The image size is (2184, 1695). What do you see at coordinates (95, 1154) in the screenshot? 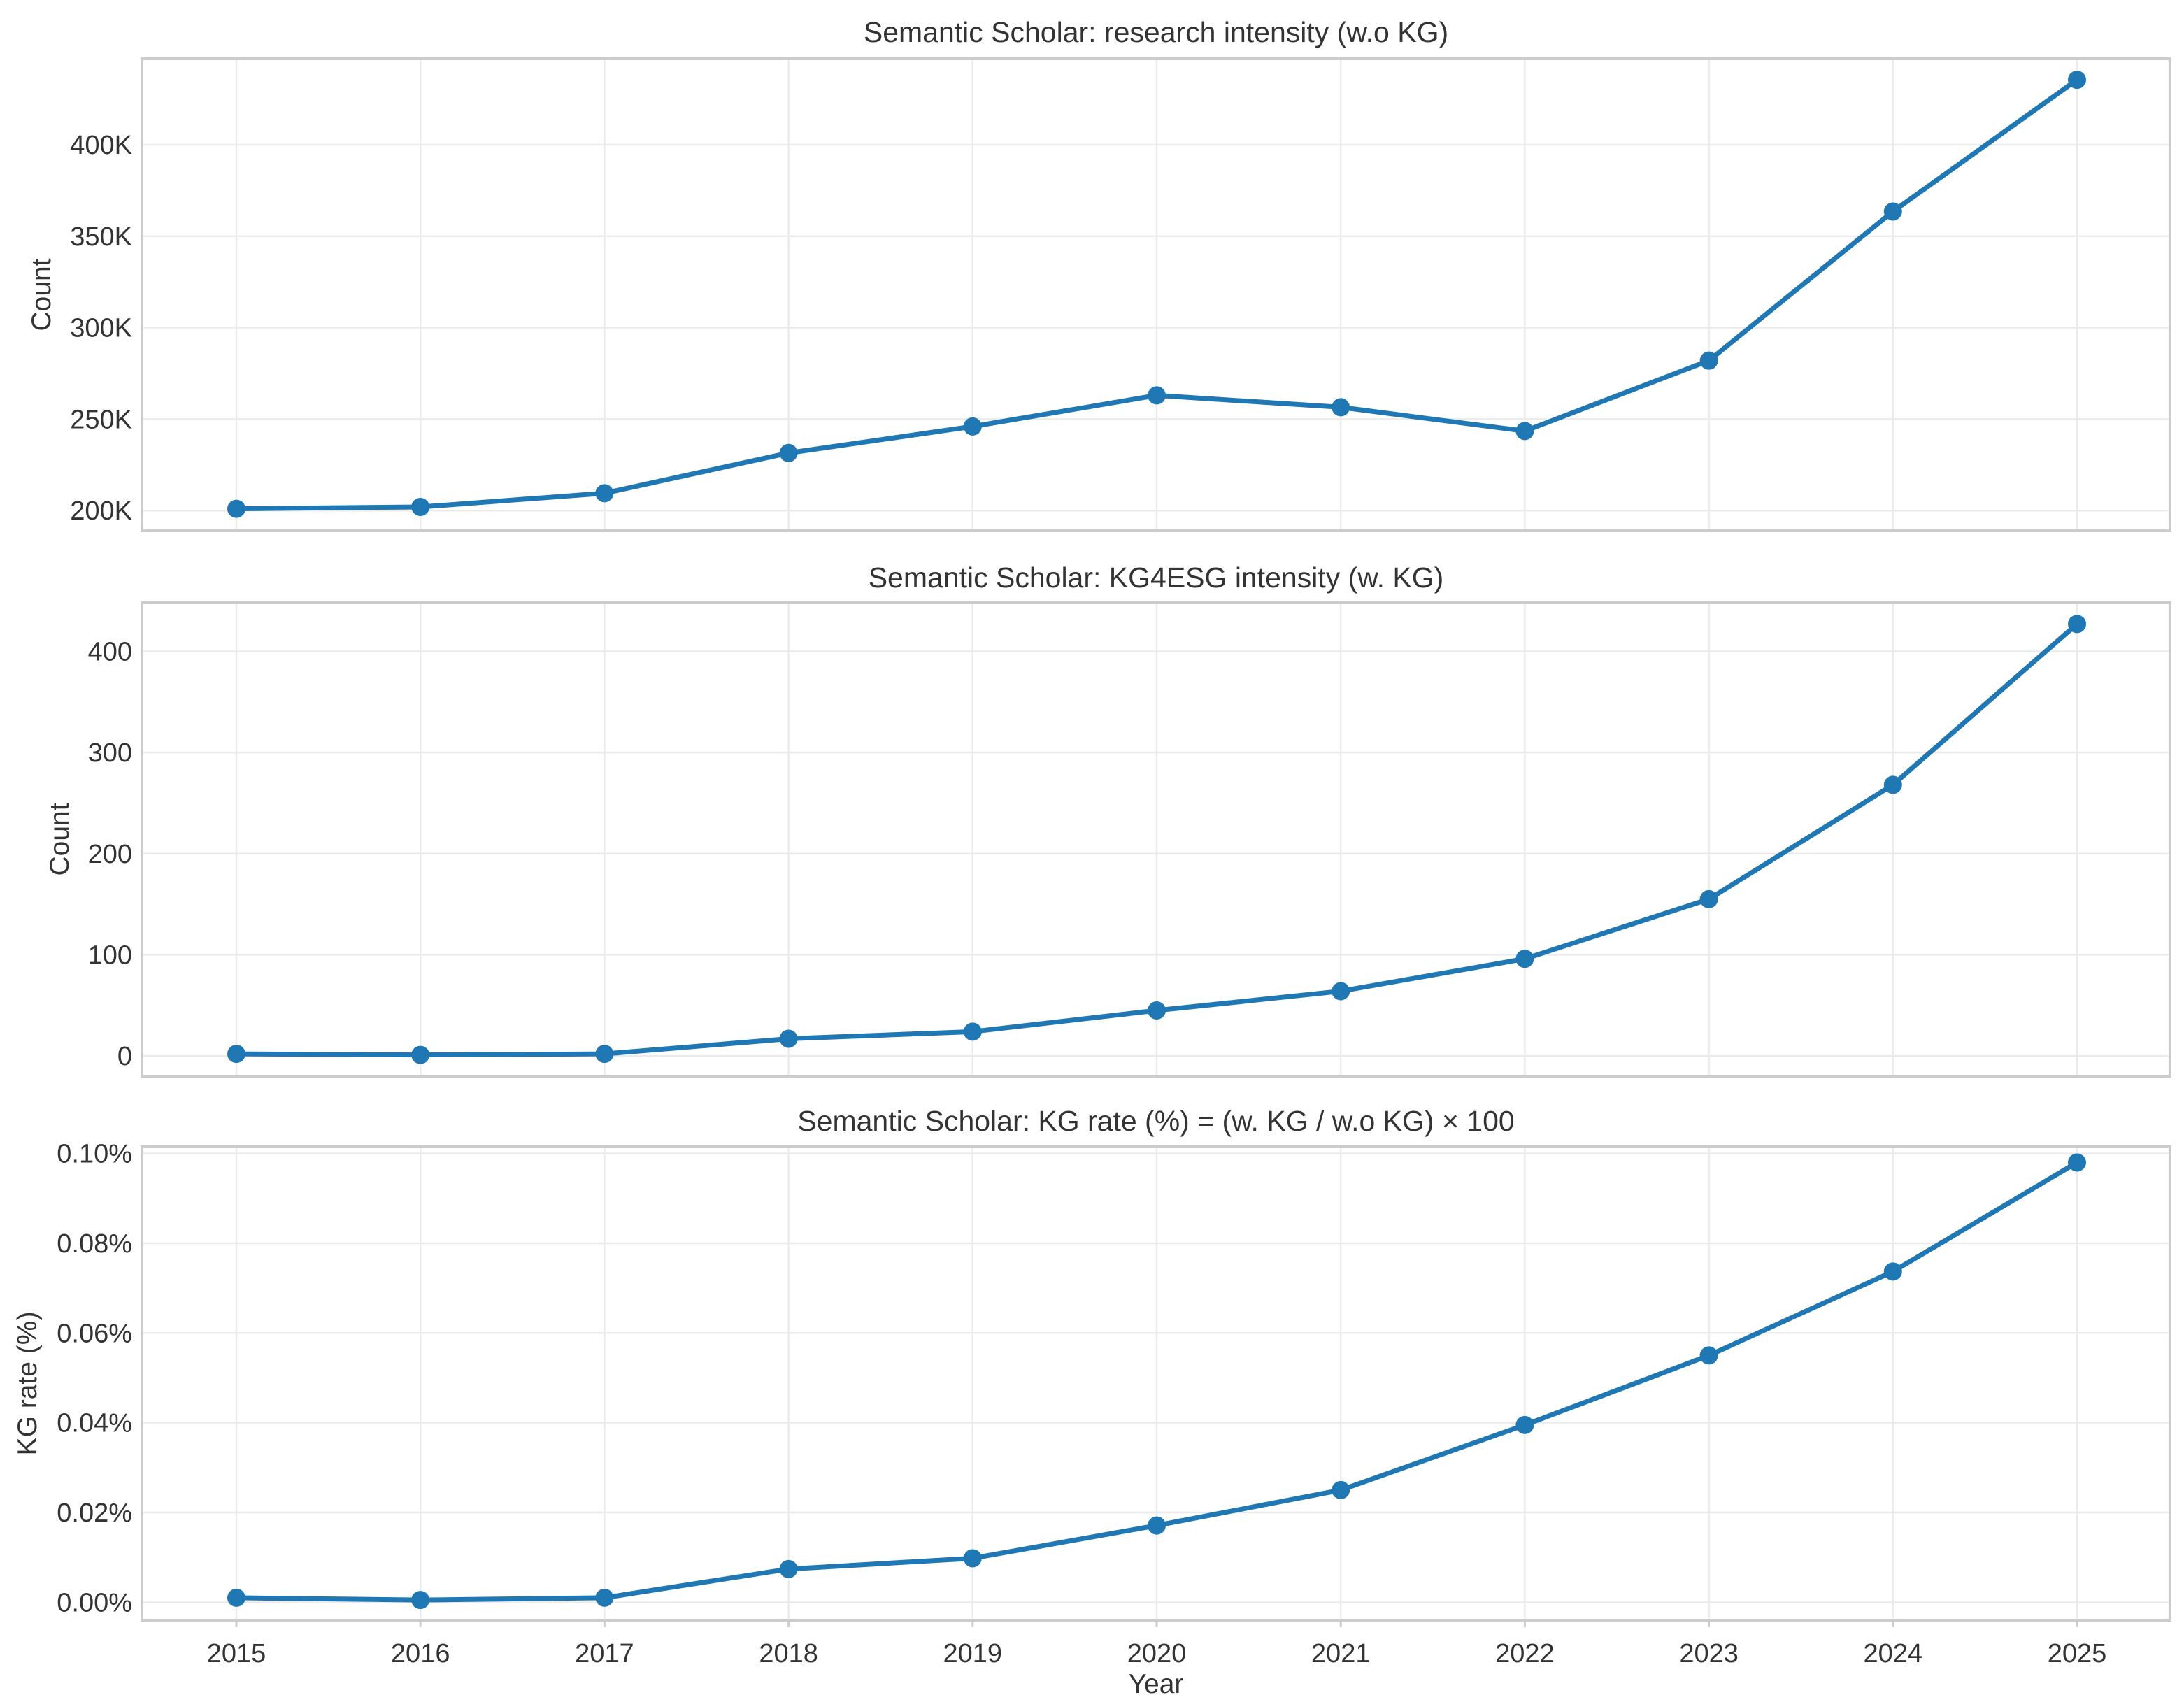
I see `y-tick-label: 0.10%` at bounding box center [95, 1154].